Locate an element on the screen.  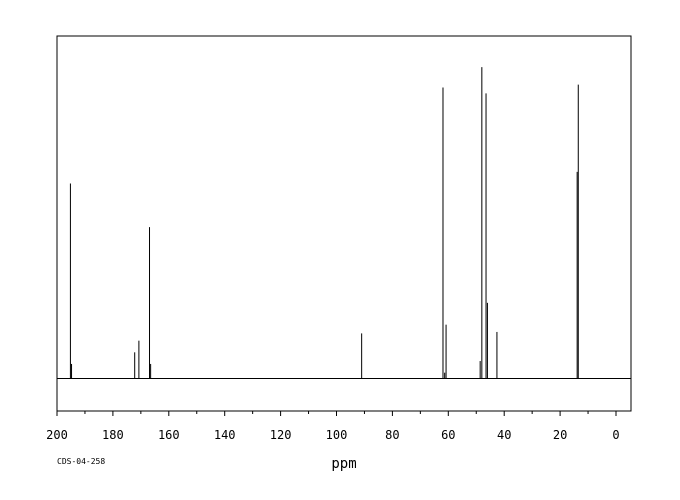
x-axis-title: ppm is located at coordinates (343, 464).